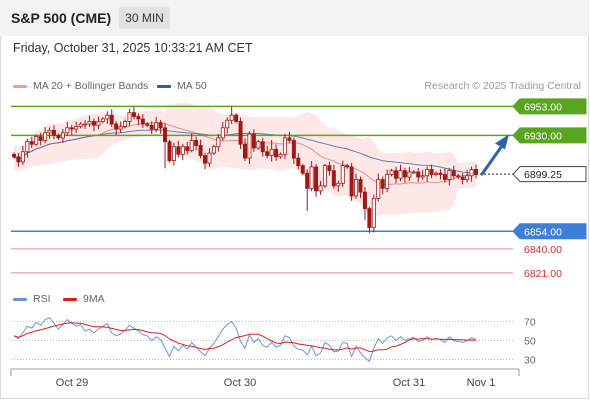  I want to click on rsi-panel: 70 50 30, so click(273, 342).